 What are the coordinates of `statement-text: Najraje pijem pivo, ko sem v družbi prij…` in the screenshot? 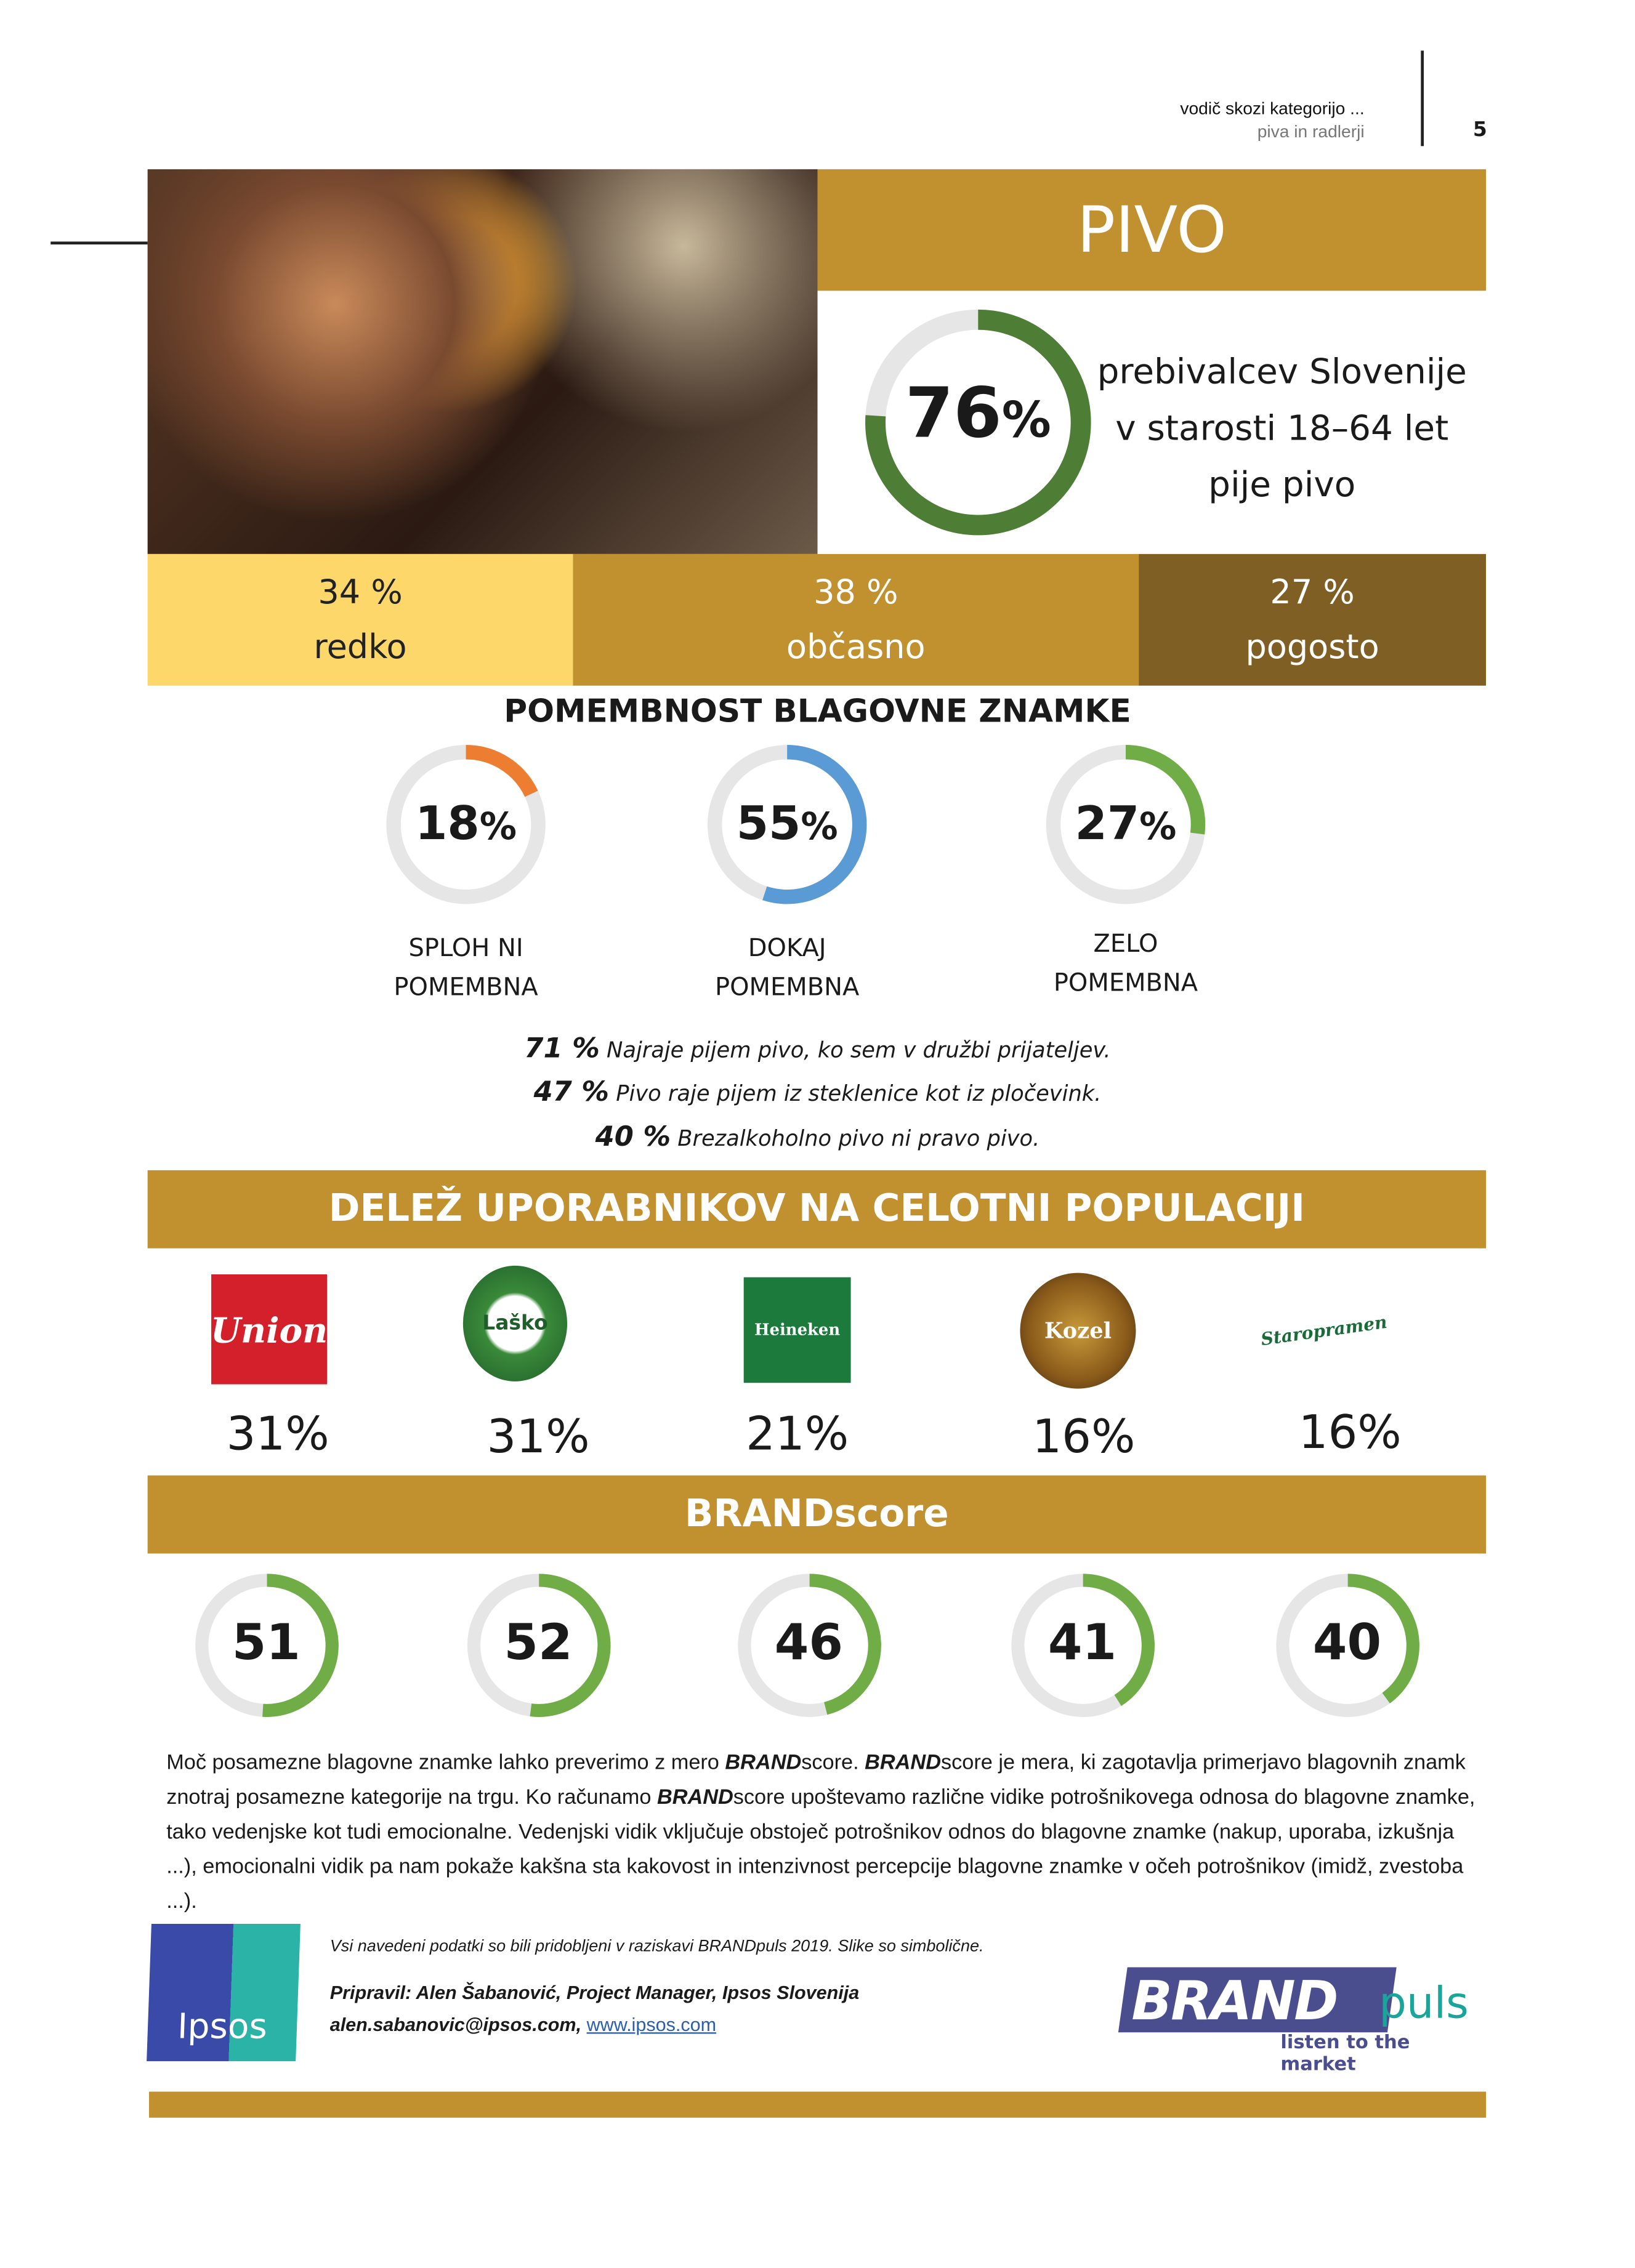 It's located at (859, 1050).